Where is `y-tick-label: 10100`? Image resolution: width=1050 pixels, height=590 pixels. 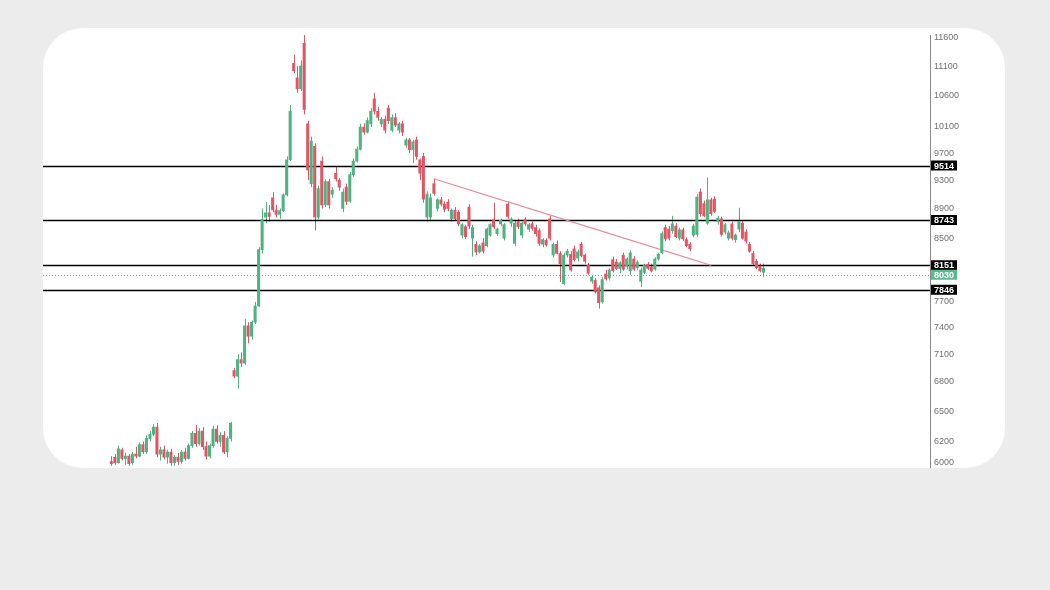 y-tick-label: 10100 is located at coordinates (947, 126).